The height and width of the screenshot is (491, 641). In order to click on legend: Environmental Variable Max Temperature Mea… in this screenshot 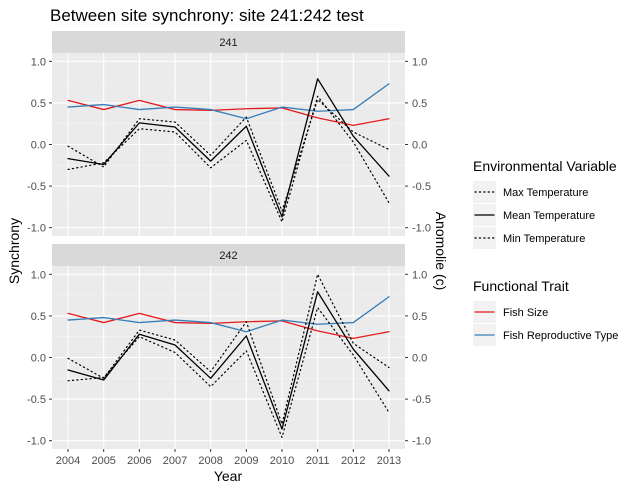, I will do `click(545, 252)`.